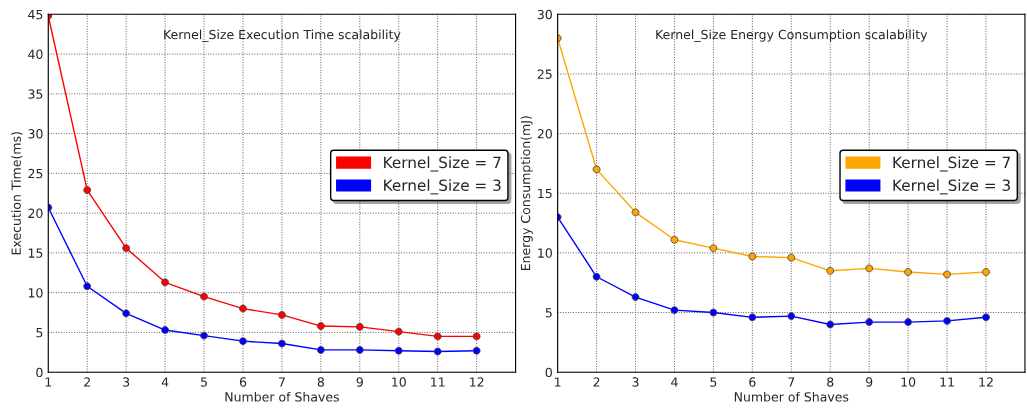  I want to click on text: Kernel_Size Energy Consumption scalability, so click(792, 36).